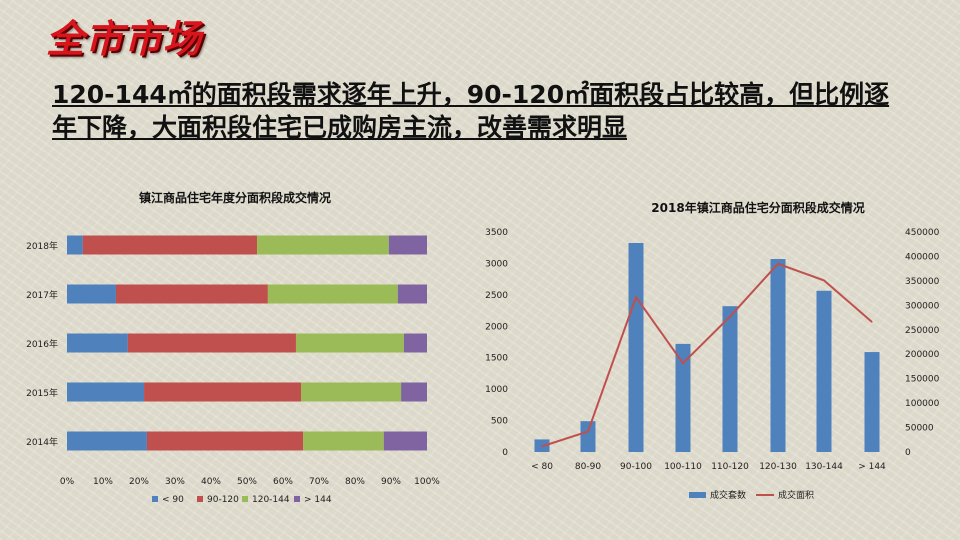 Image resolution: width=960 pixels, height=540 pixels. What do you see at coordinates (318, 500) in the screenshot?
I see `legend-label: > 144` at bounding box center [318, 500].